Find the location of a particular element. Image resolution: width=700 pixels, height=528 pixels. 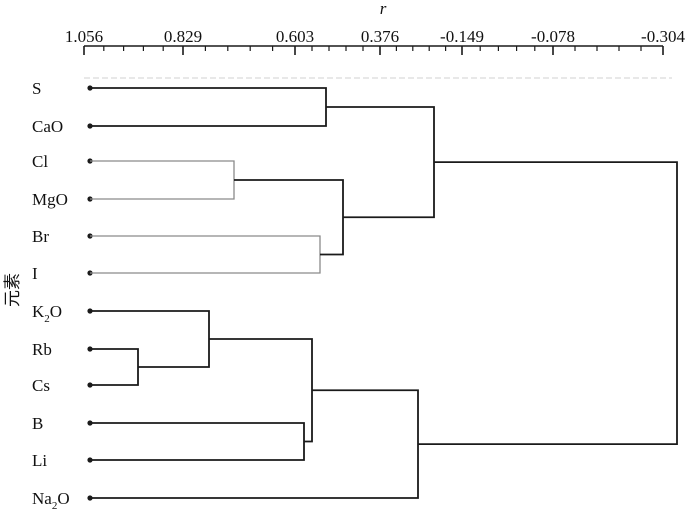

leaf-label: Na2O is located at coordinates (51, 500).